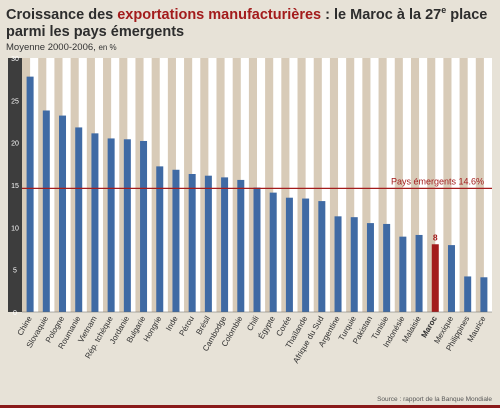  I want to click on y-axis-band, so click(15, 185).